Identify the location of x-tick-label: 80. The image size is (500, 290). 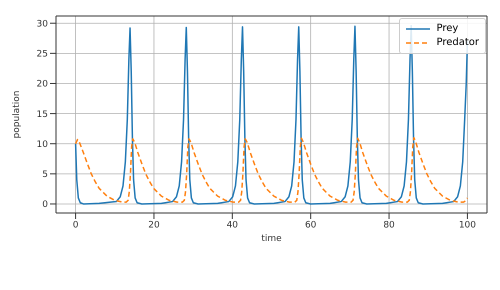
(389, 225).